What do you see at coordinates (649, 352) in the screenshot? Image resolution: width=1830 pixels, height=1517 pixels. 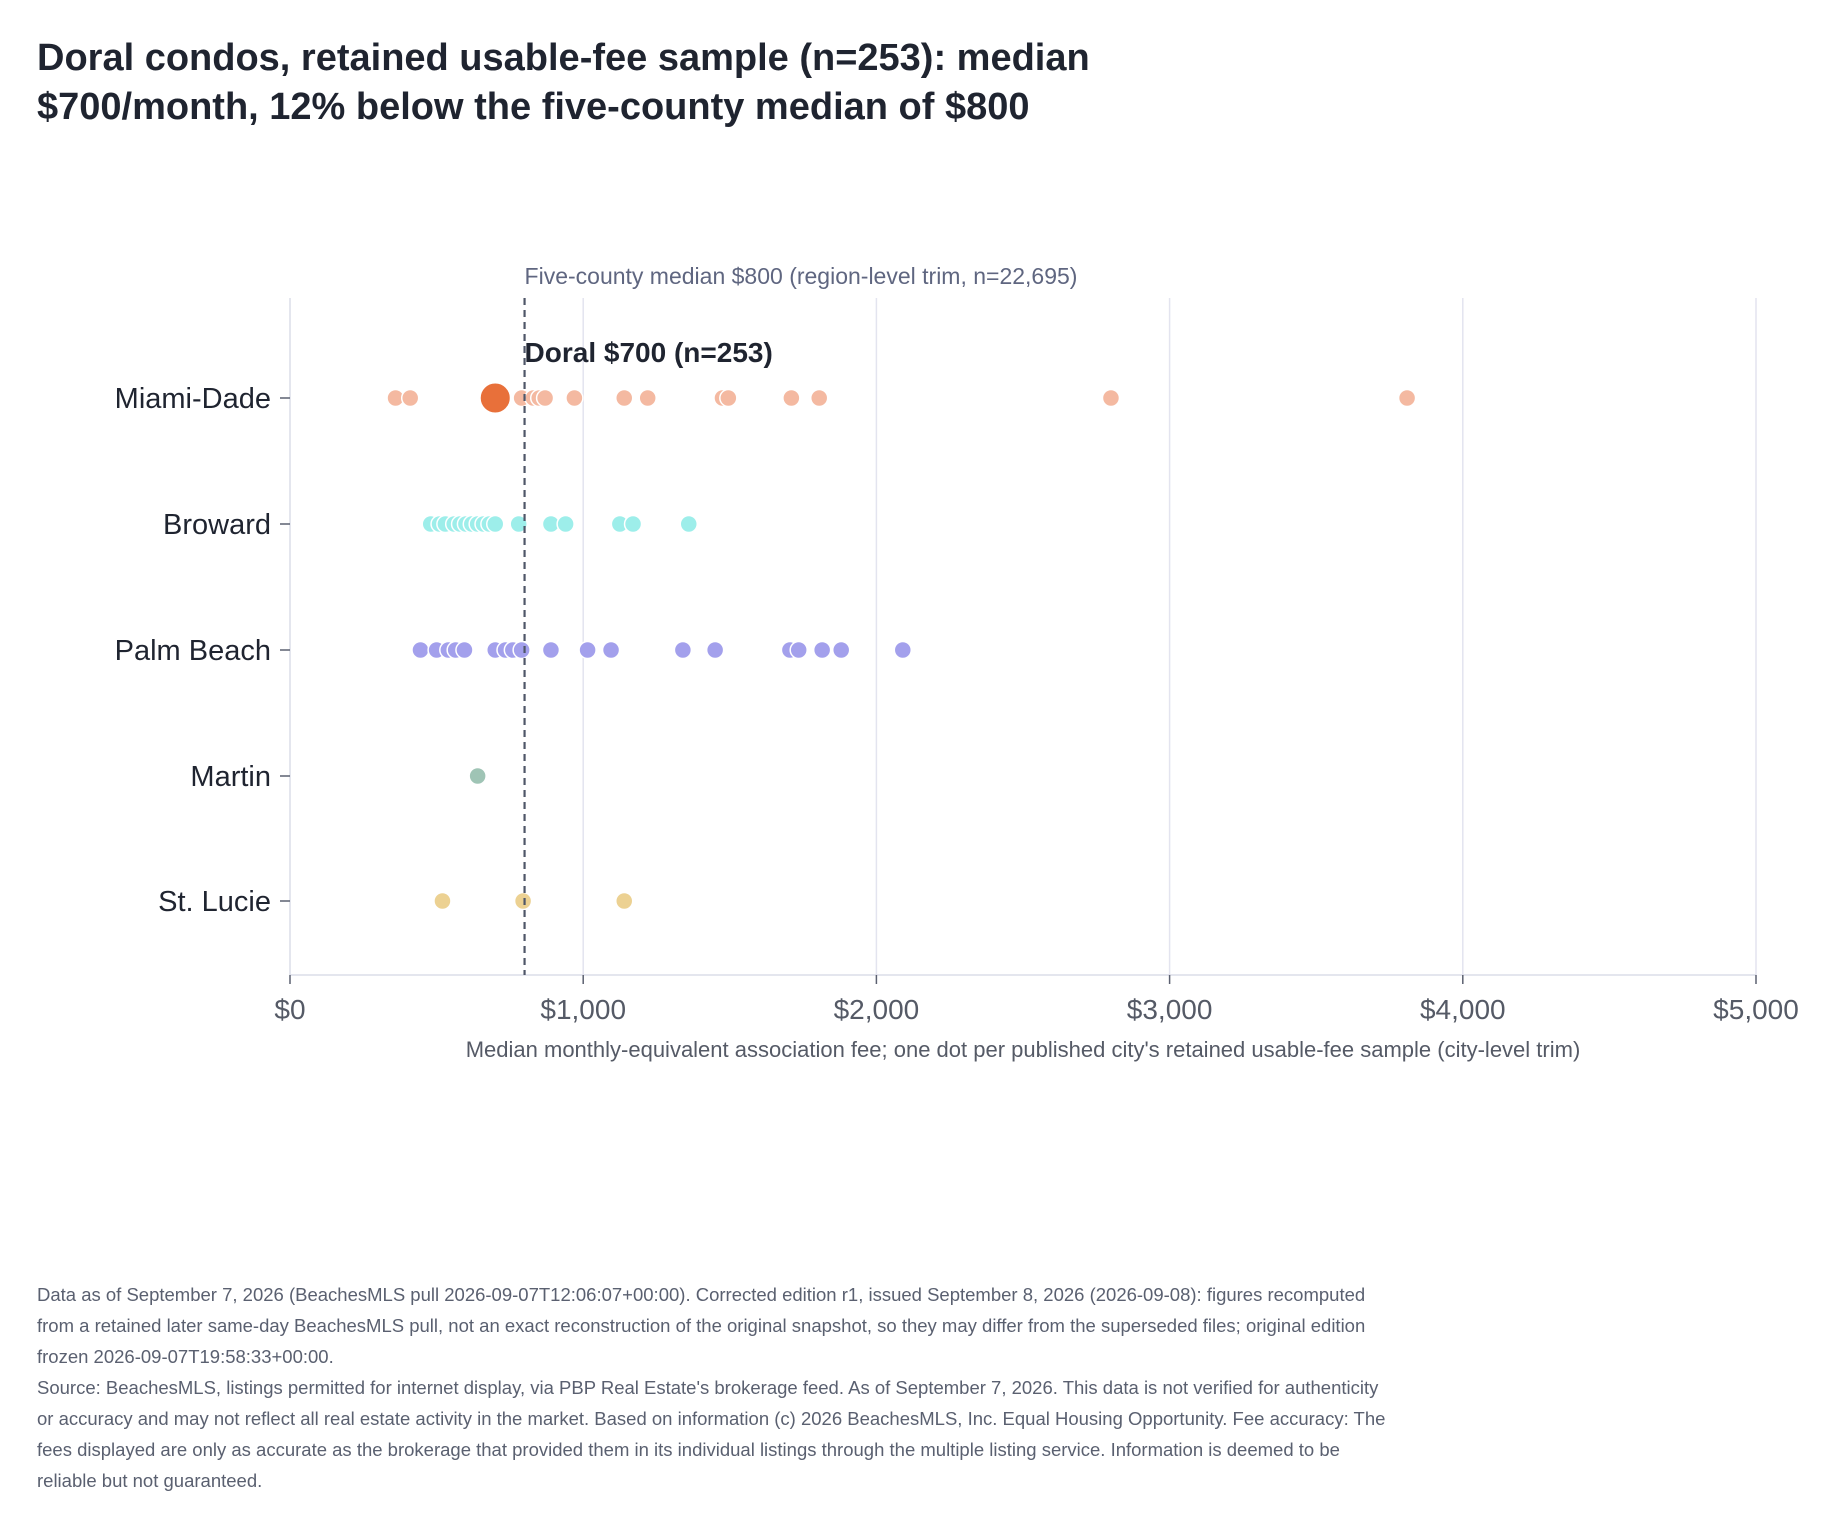 I see `doral-highlight-label: Doral $700 (n=253)` at bounding box center [649, 352].